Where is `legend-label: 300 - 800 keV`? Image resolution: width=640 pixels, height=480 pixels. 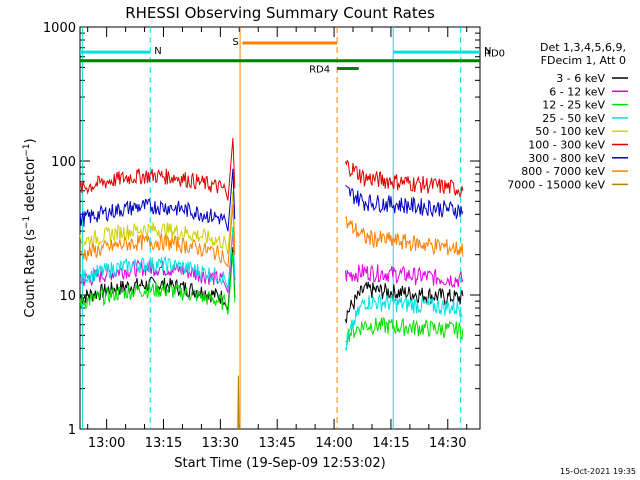 legend-label: 300 - 800 keV is located at coordinates (566, 158).